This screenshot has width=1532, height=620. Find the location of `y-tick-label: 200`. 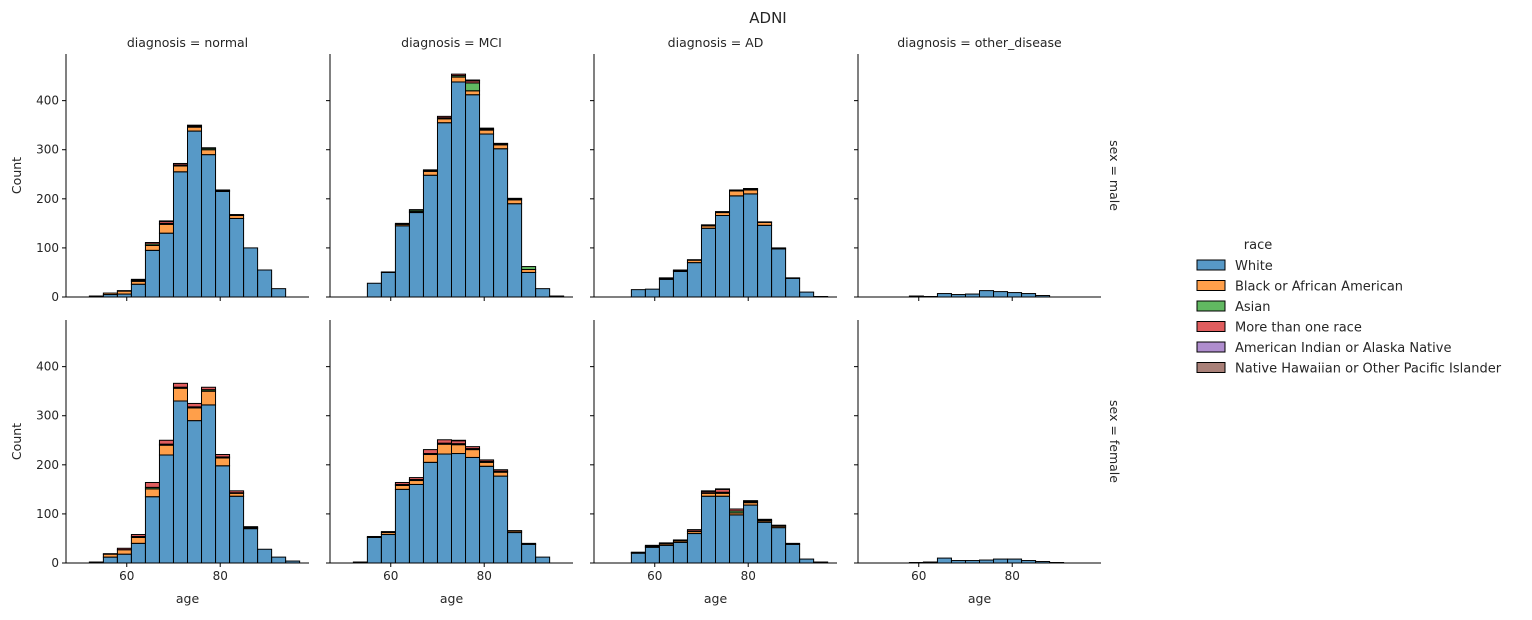

y-tick-label: 200 is located at coordinates (47, 199).